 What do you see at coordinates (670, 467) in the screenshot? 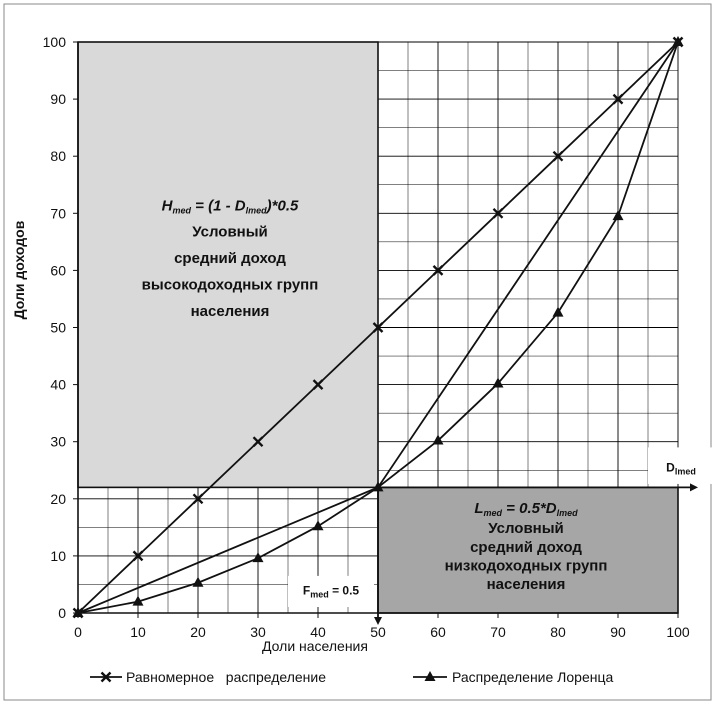
I see `d-lmed-label-part-0: D` at bounding box center [670, 467].